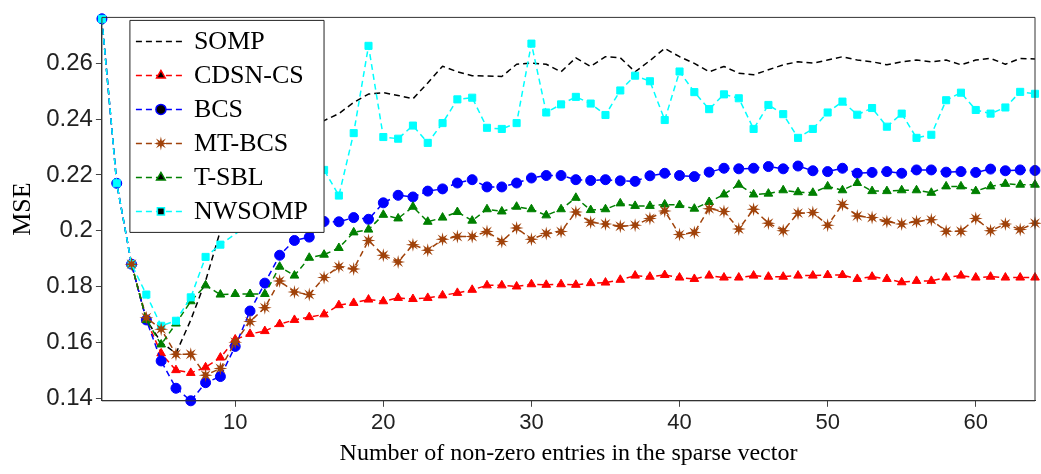 The height and width of the screenshot is (474, 1041). I want to click on x-tick-label: 20, so click(383, 422).